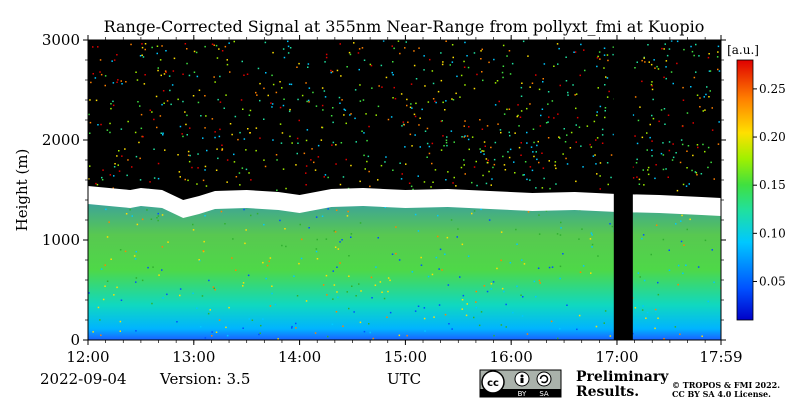 This screenshot has height=400, width=800. Describe the element at coordinates (193, 357) in the screenshot. I see `x-tick-label: 13:00` at that location.